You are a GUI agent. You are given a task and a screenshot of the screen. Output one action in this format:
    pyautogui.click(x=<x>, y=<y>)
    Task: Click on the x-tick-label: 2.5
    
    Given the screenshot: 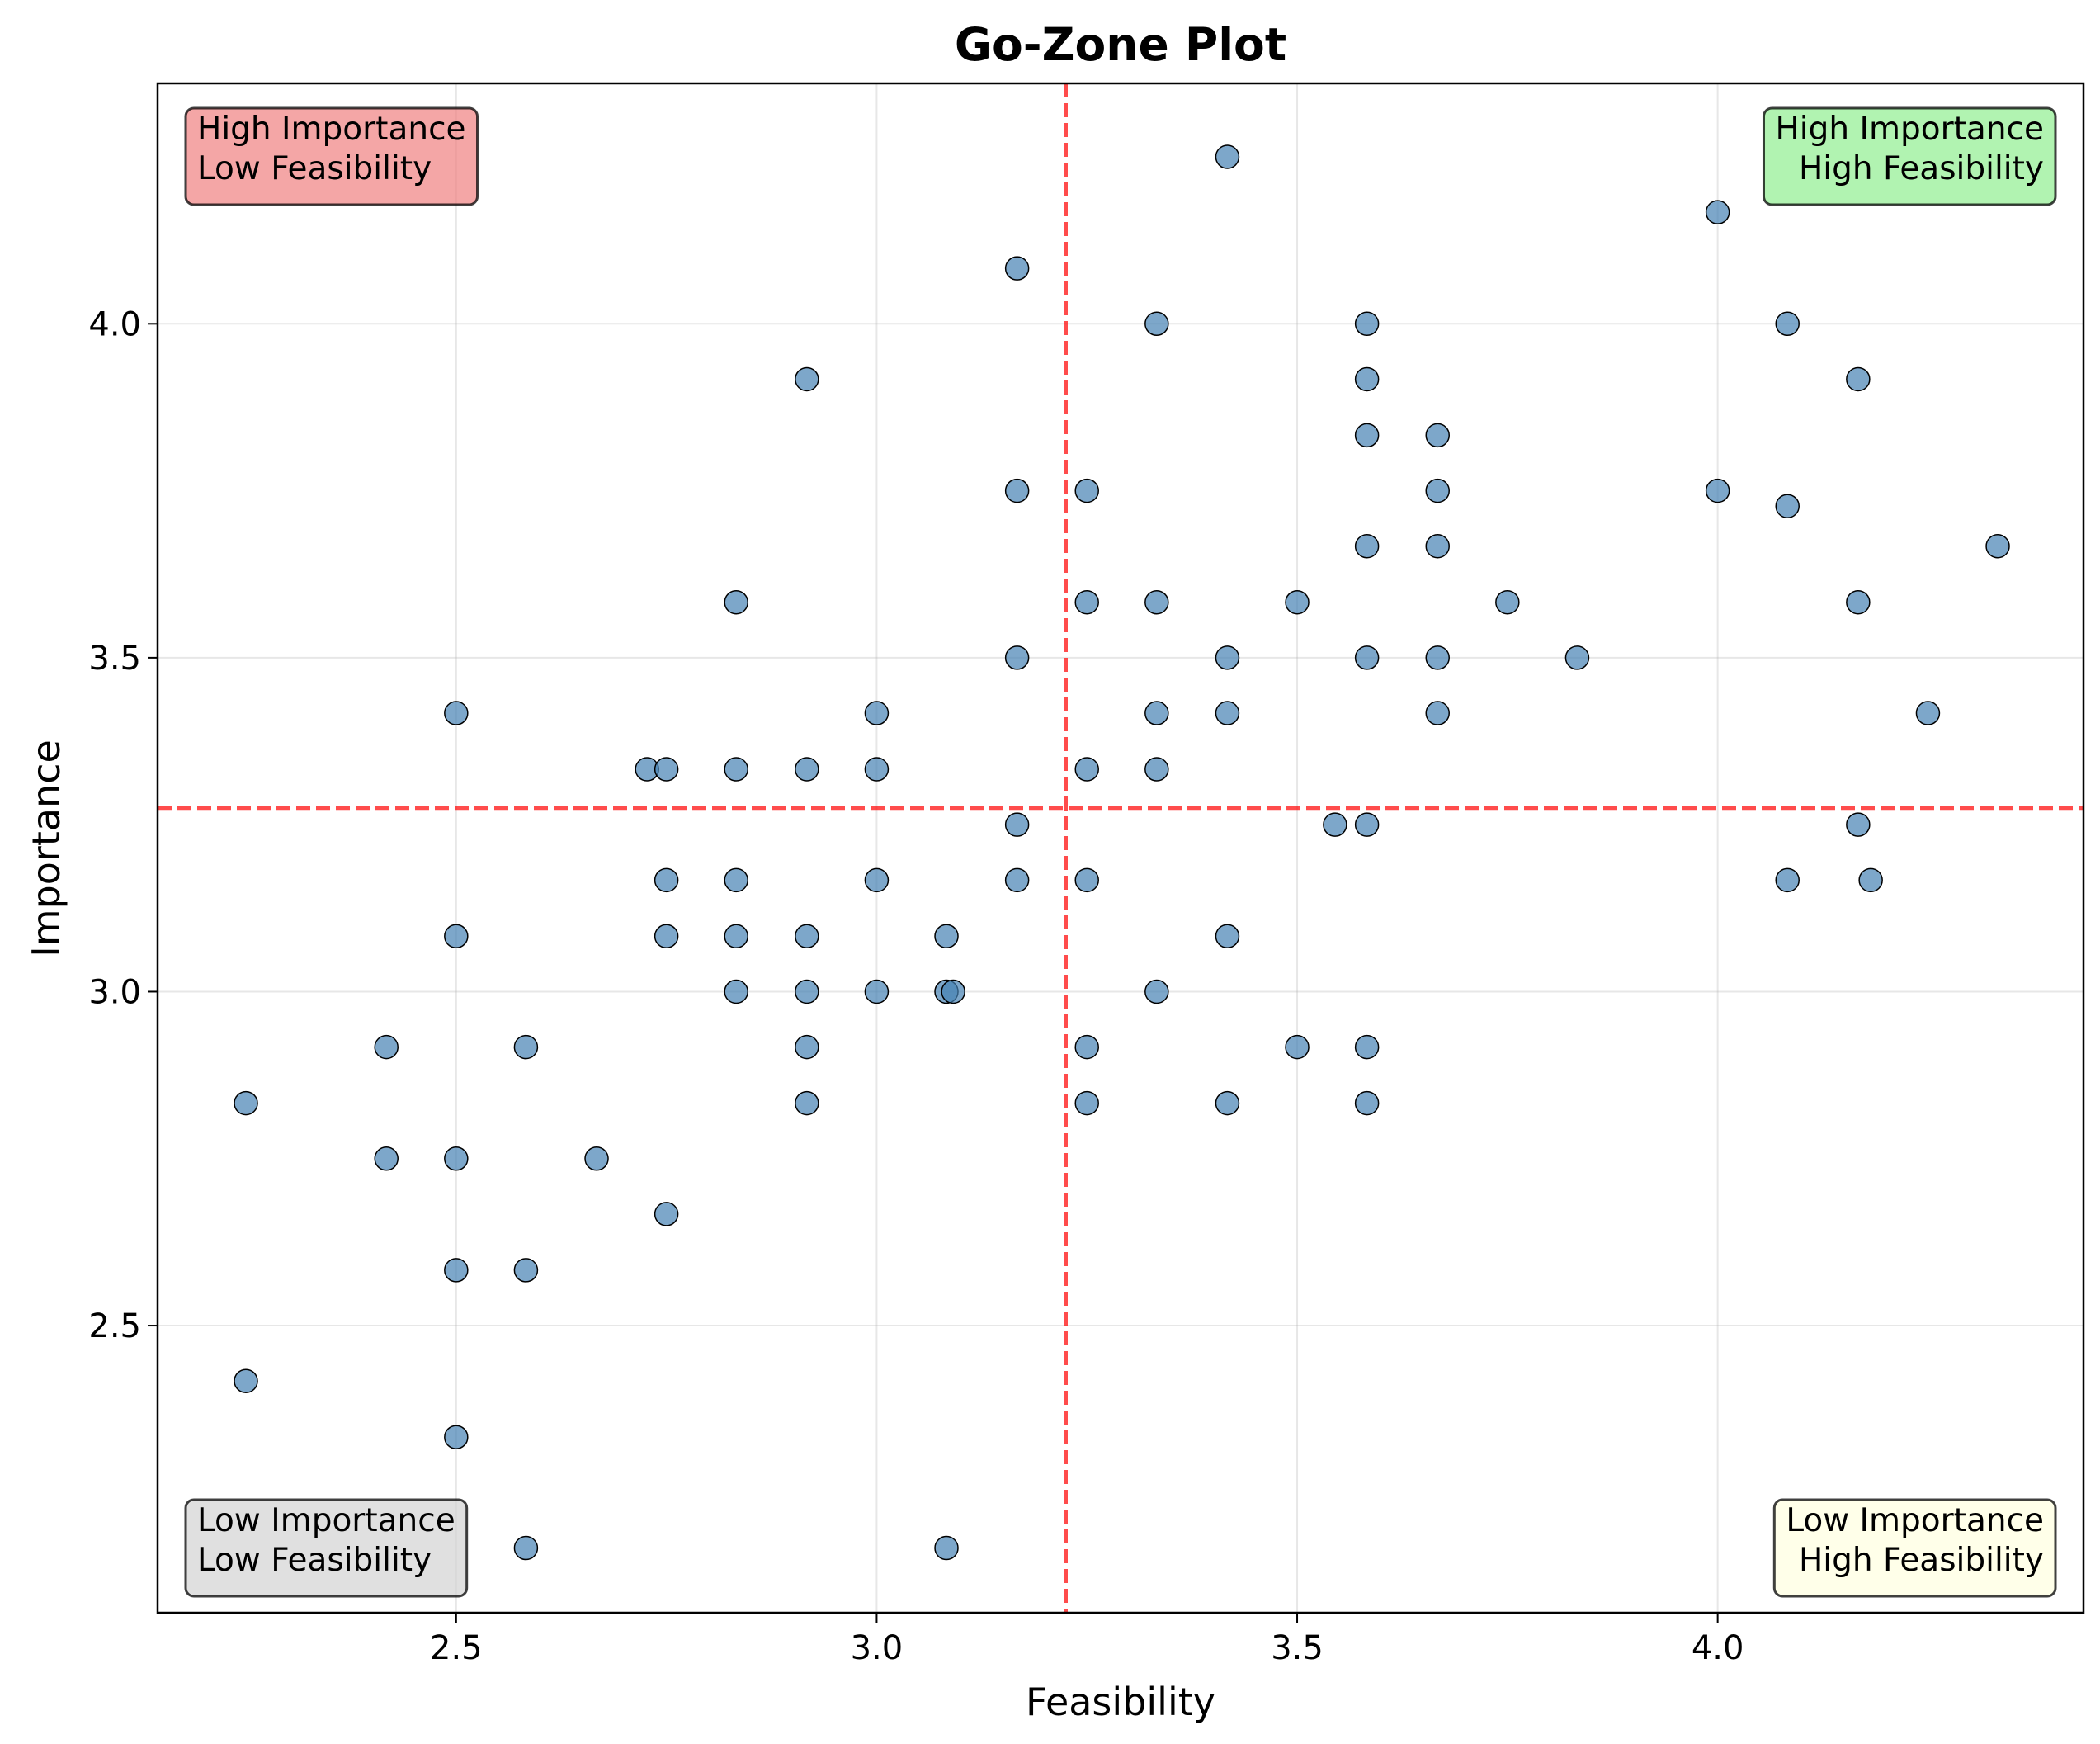 What is the action you would take?
    pyautogui.click(x=456, y=1648)
    